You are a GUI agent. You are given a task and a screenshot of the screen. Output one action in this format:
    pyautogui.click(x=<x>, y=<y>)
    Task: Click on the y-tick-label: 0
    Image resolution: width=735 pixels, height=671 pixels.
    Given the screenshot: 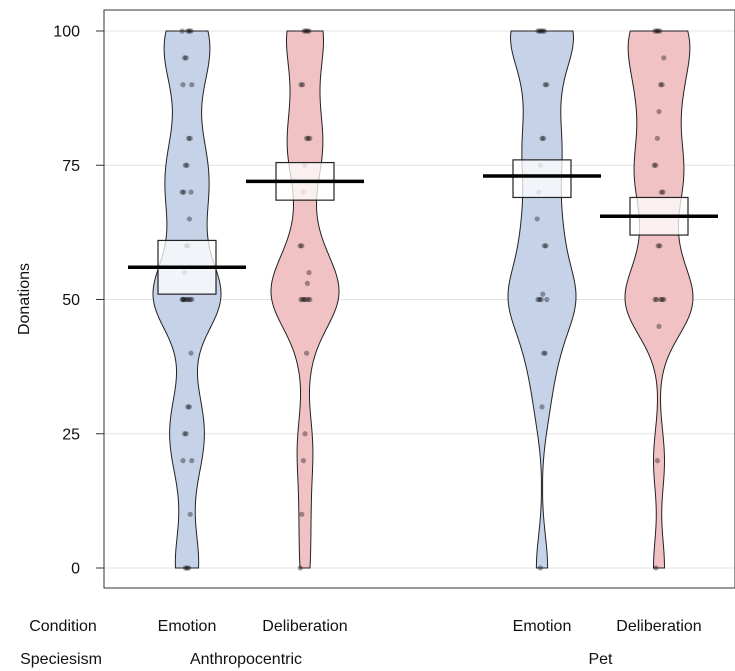 What is the action you would take?
    pyautogui.click(x=75, y=569)
    